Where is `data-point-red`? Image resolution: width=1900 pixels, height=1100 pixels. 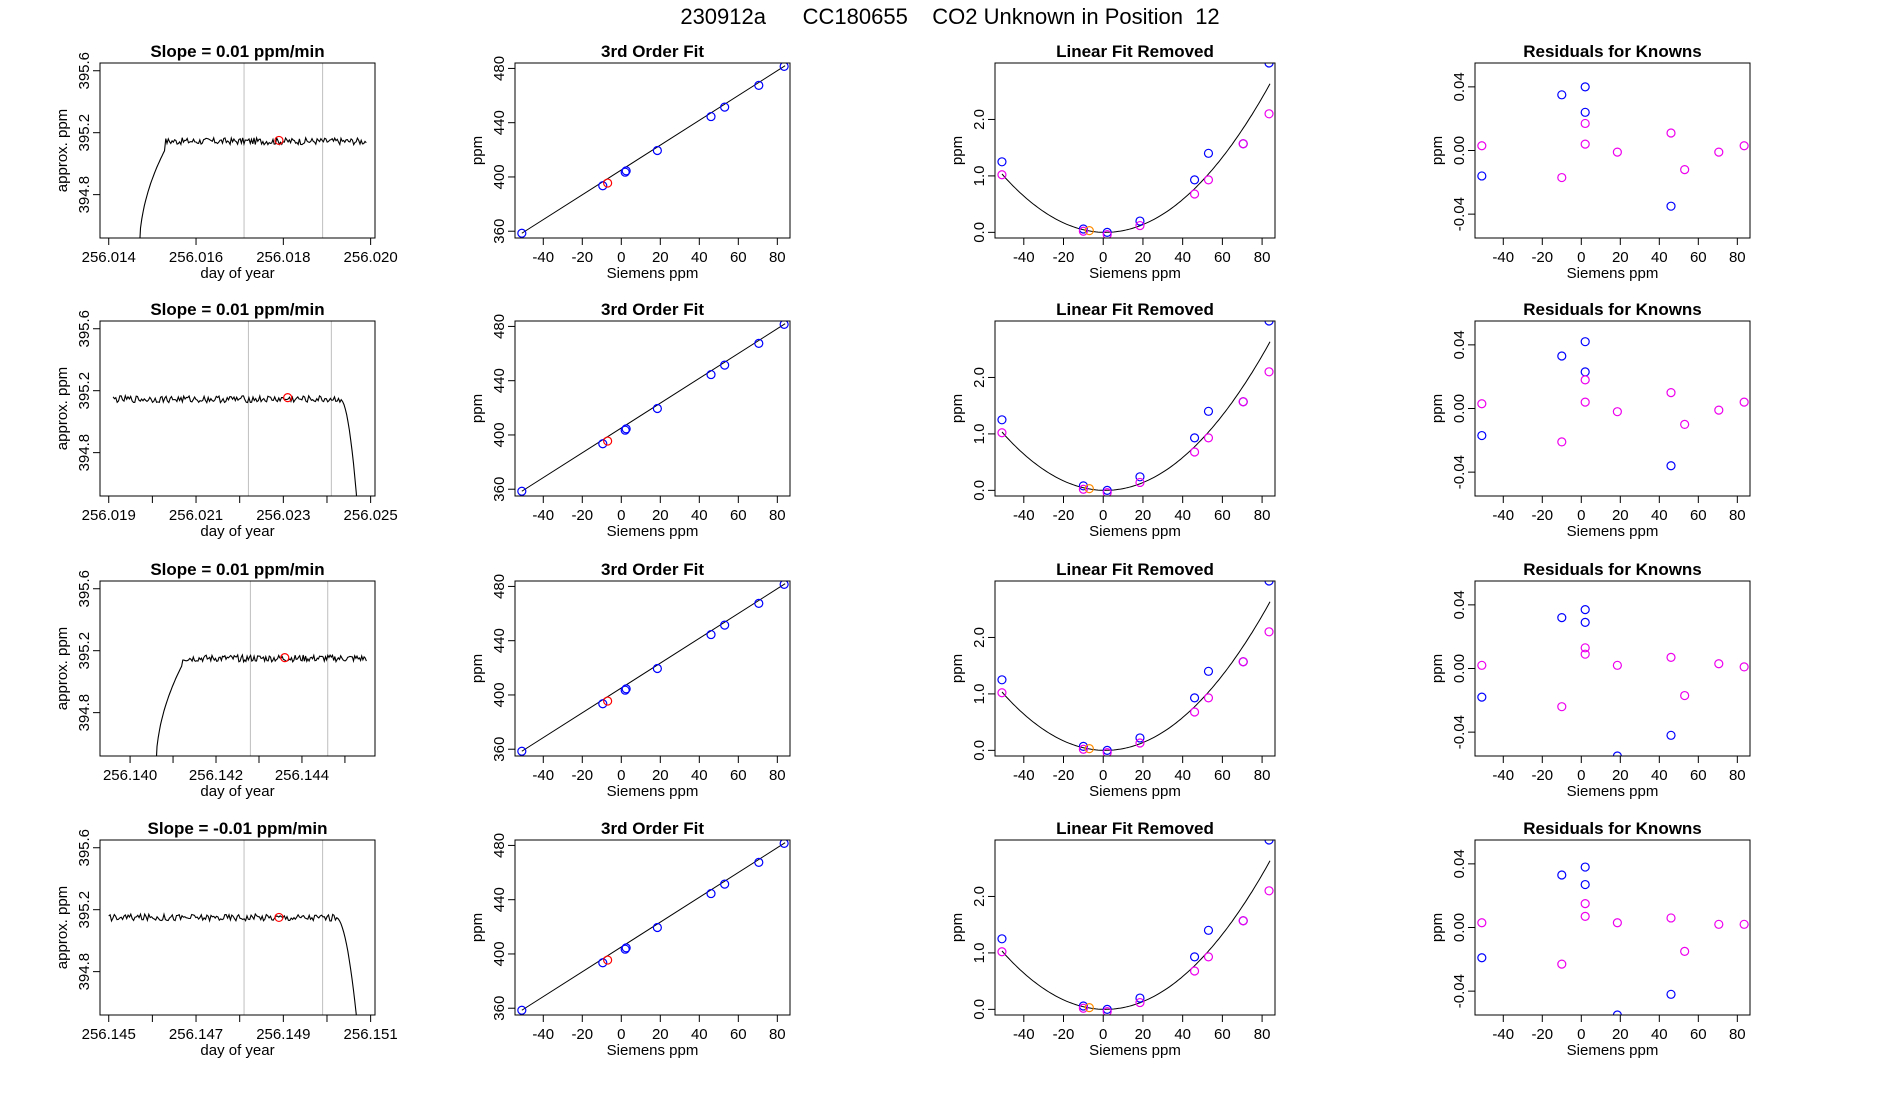
data-point-red is located at coordinates (608, 441).